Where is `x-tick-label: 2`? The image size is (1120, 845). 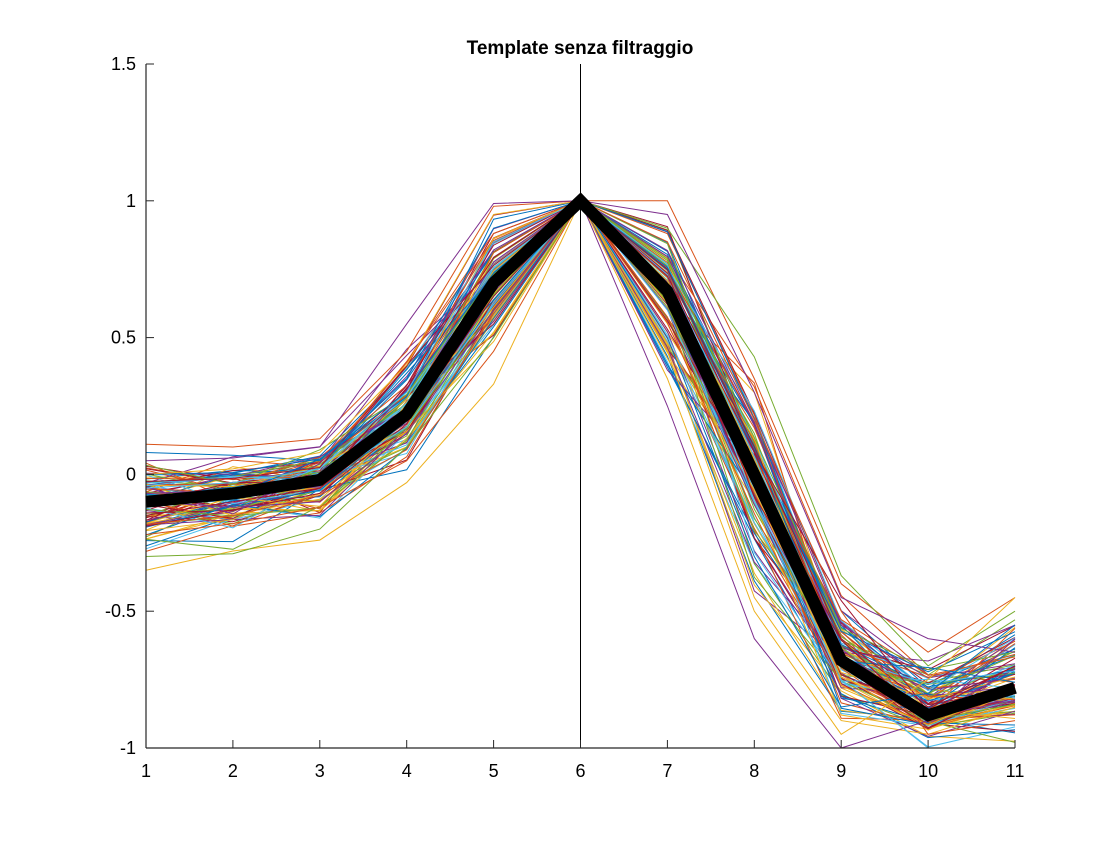 x-tick-label: 2 is located at coordinates (233, 771).